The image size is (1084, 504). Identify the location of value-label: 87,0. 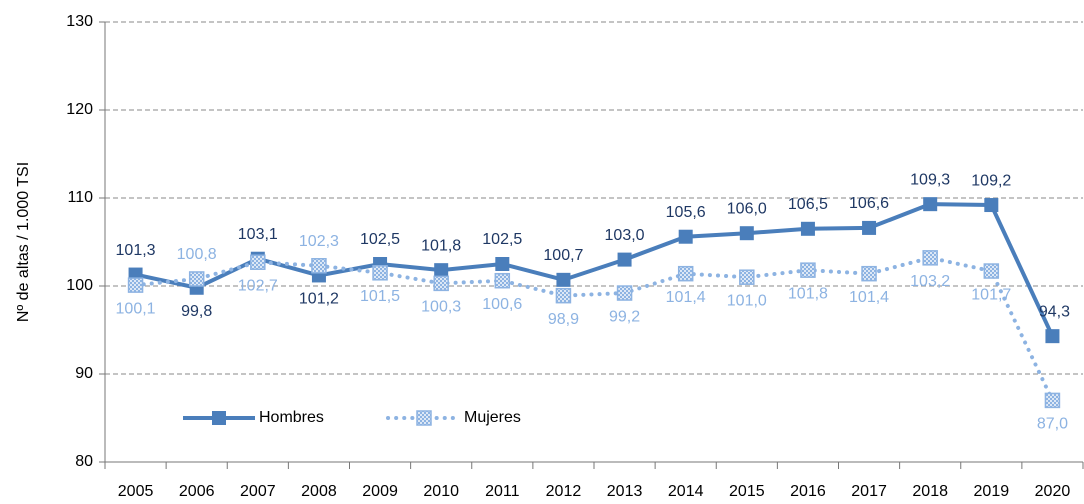
(1052, 424).